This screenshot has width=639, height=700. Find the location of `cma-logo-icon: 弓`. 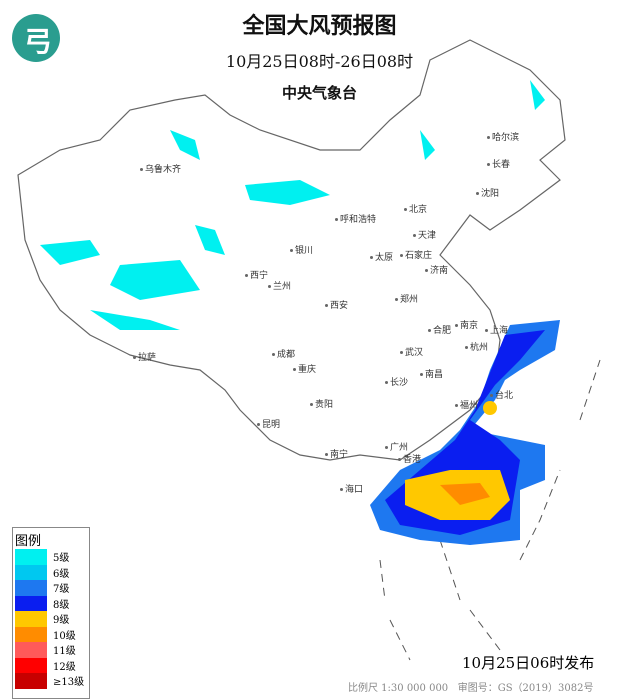

cma-logo-icon: 弓 is located at coordinates (36, 38).